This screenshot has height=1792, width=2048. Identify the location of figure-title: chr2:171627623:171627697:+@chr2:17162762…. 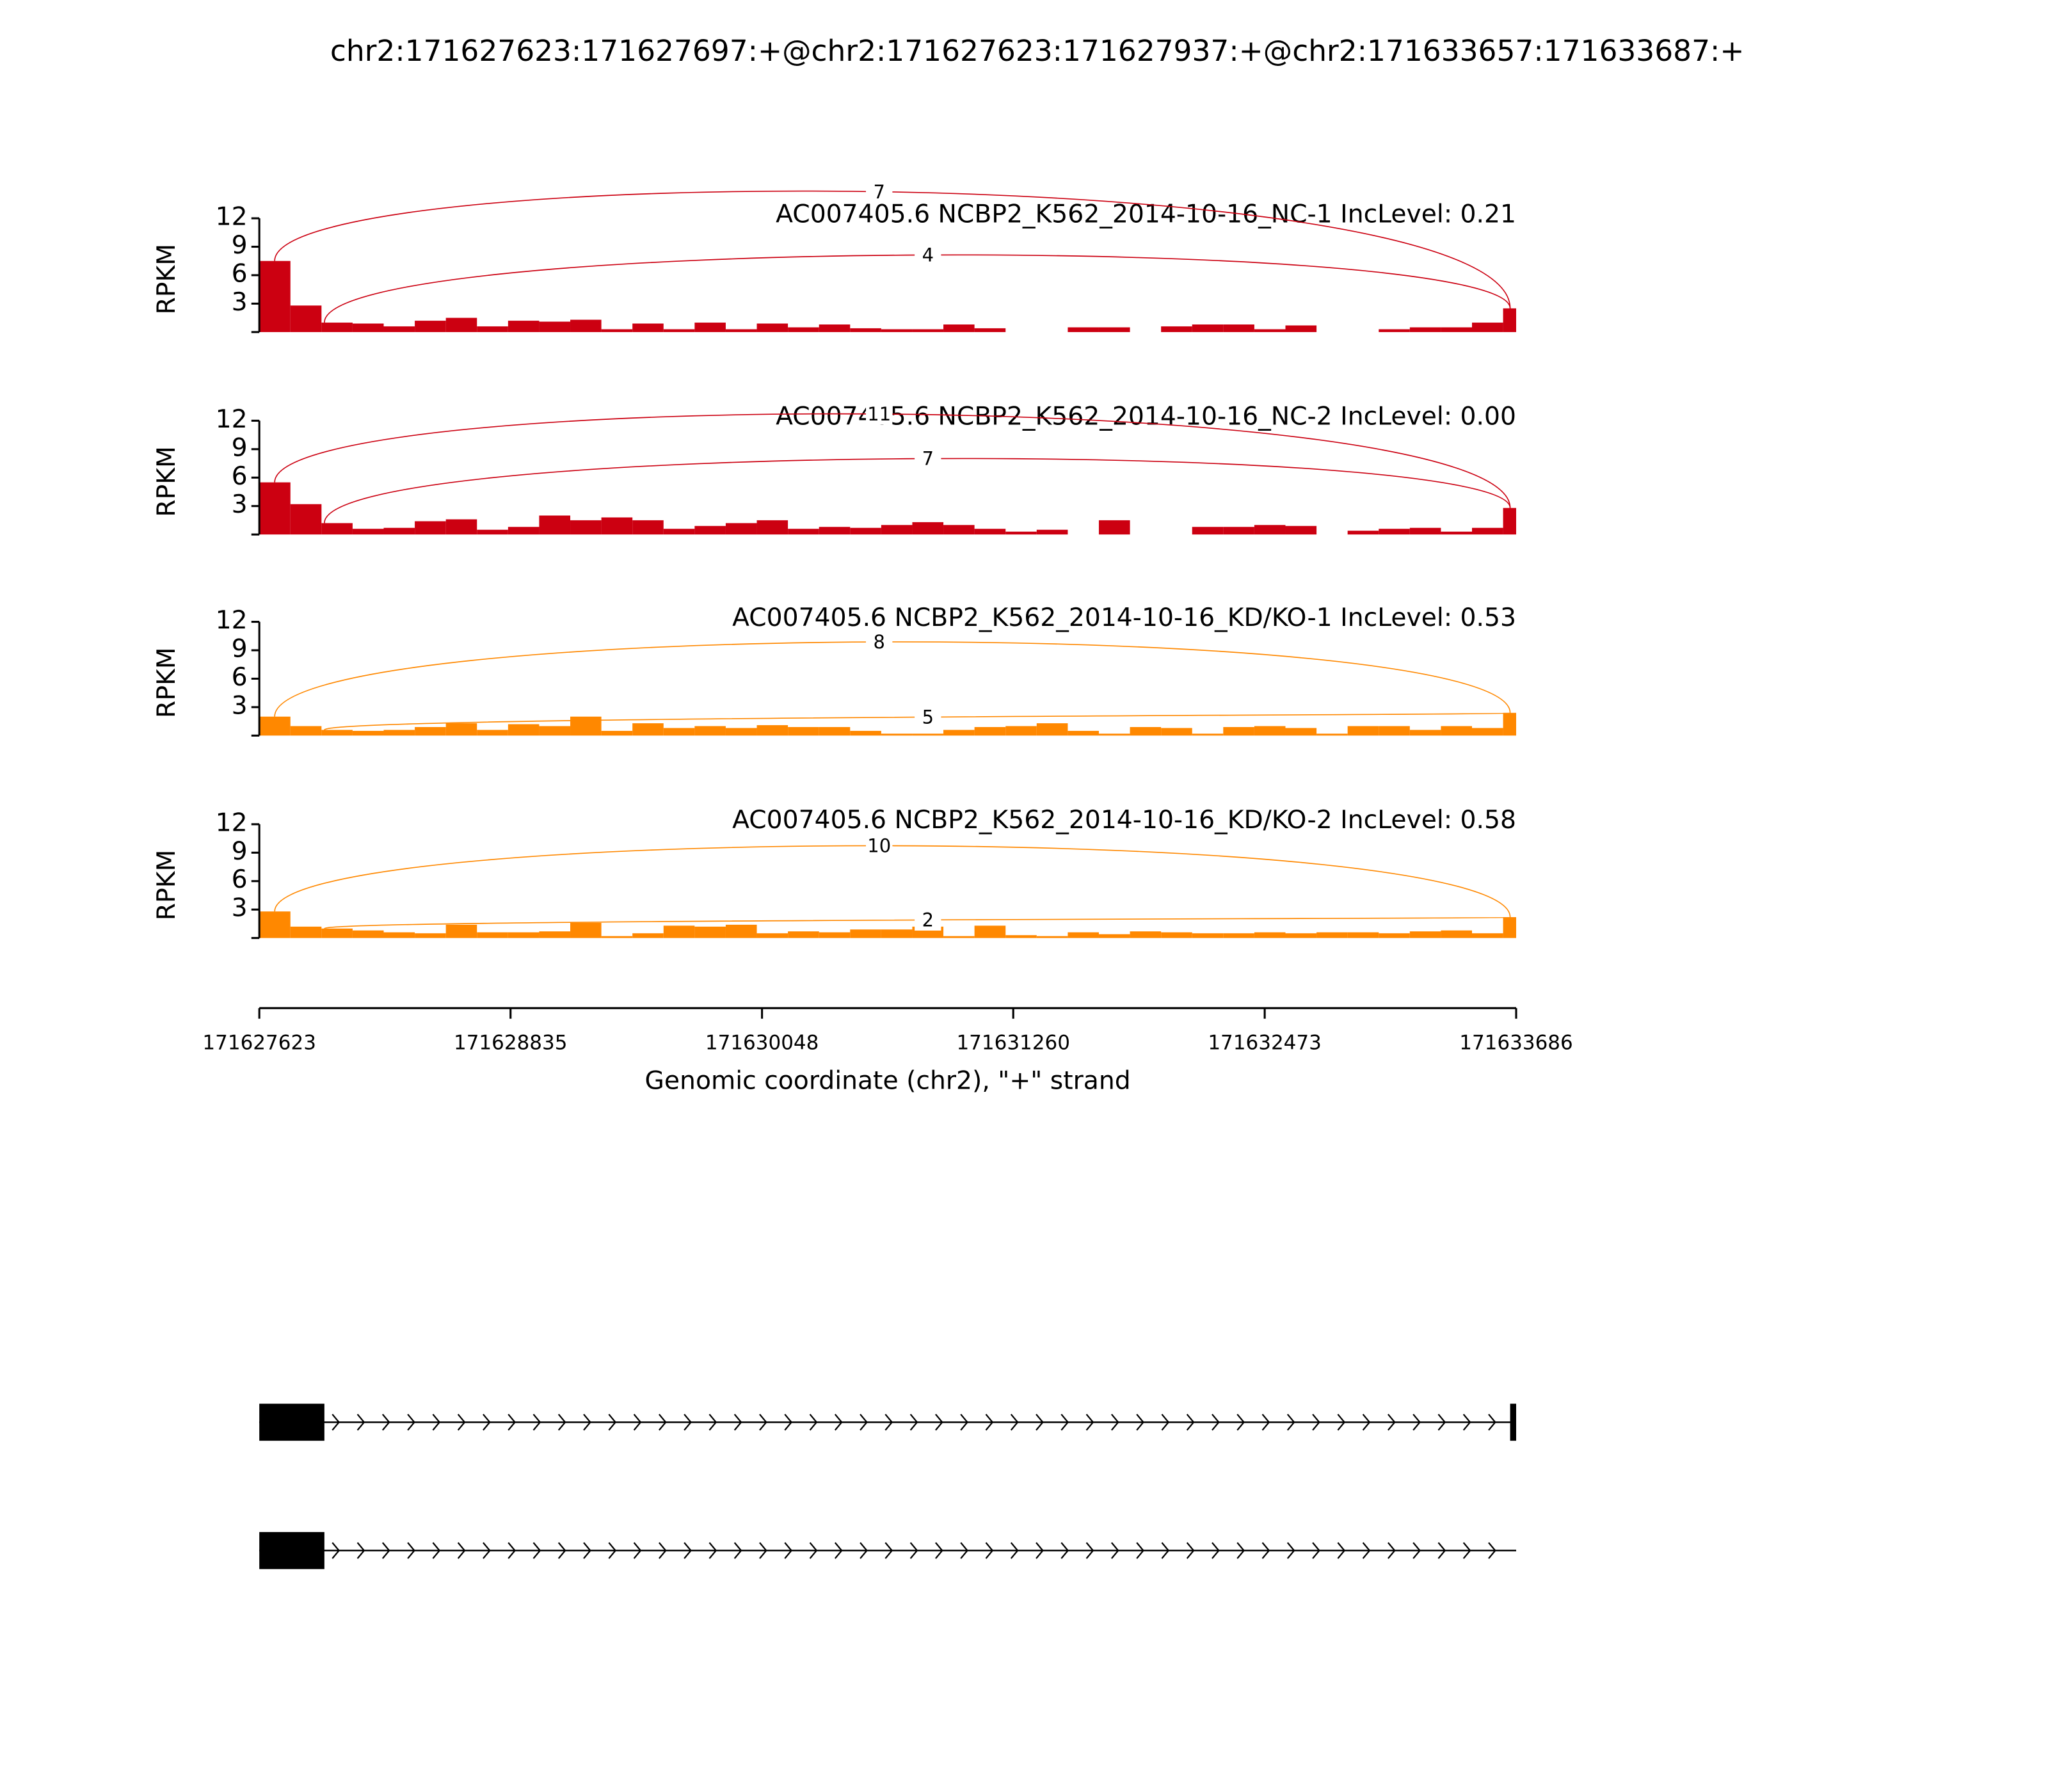
(1037, 51).